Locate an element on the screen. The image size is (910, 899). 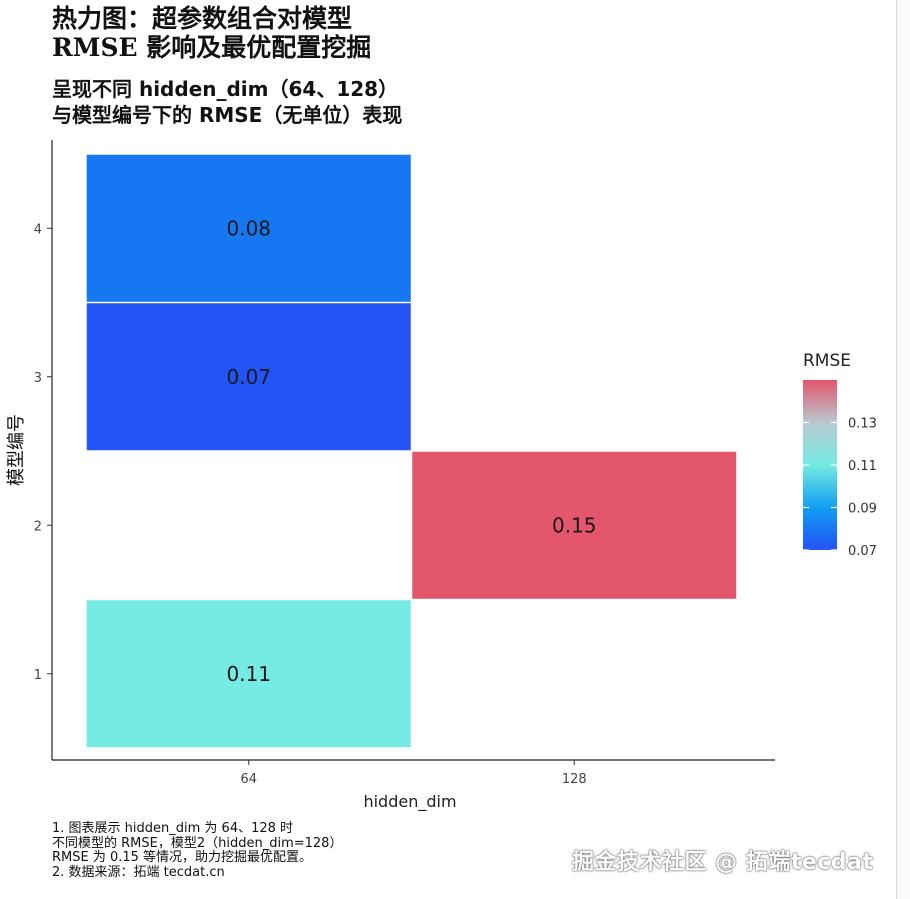
cell-value-label: 0.07 is located at coordinates (248, 377).